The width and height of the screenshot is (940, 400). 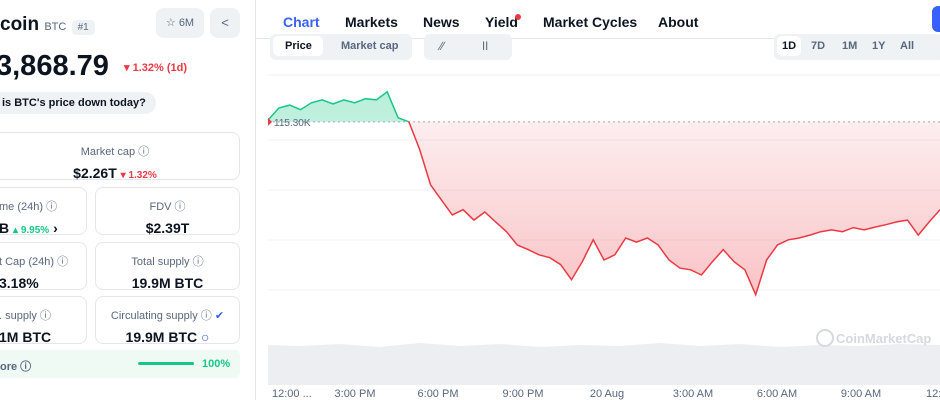 What do you see at coordinates (523, 394) in the screenshot?
I see `x-tick-label: 9:00 PM` at bounding box center [523, 394].